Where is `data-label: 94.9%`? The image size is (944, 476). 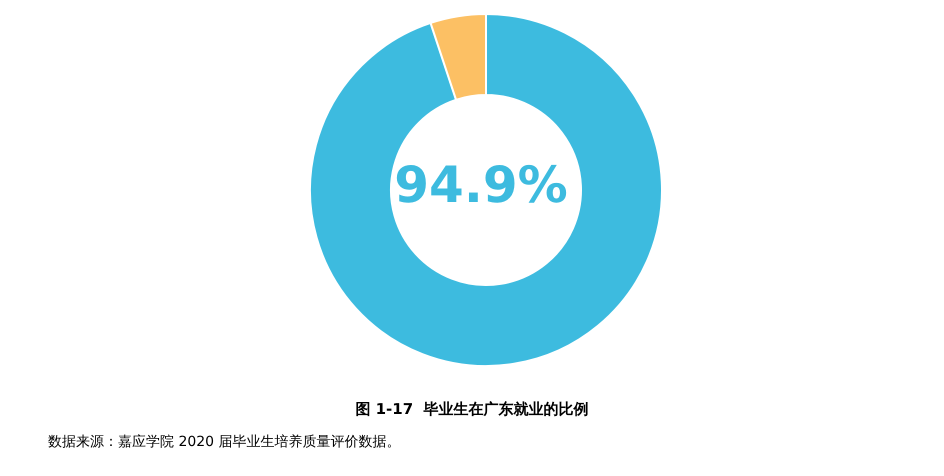 data-label: 94.9% is located at coordinates (481, 185).